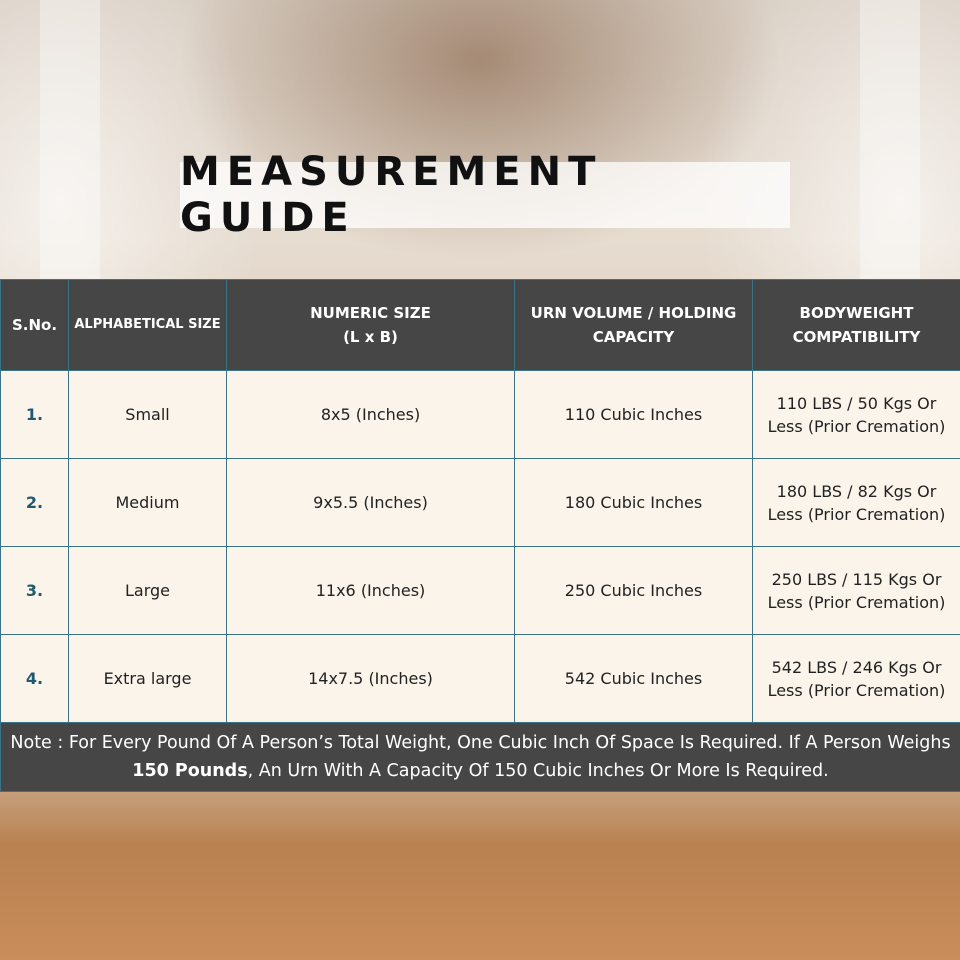 The height and width of the screenshot is (960, 960). I want to click on cell-numeric: 14x7.5 (Inches), so click(370, 678).